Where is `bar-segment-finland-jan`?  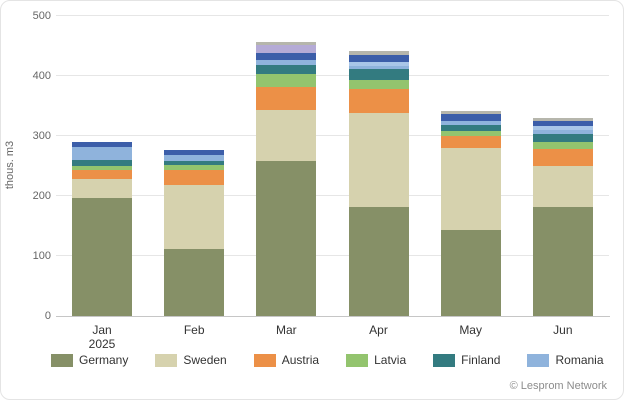 bar-segment-finland-jan is located at coordinates (102, 163).